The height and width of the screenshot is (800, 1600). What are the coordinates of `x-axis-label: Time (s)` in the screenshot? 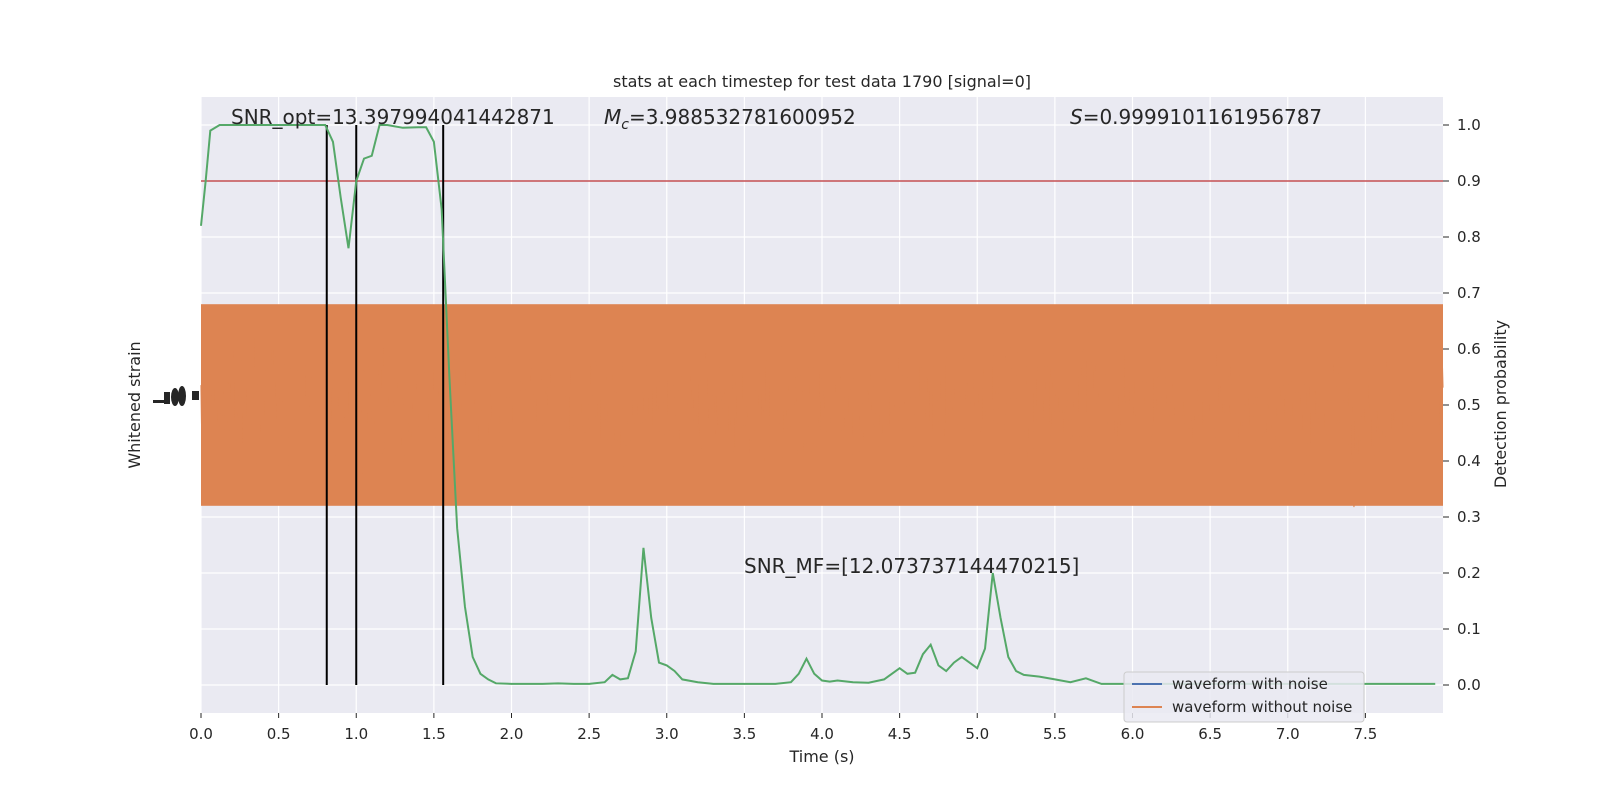 It's located at (821, 756).